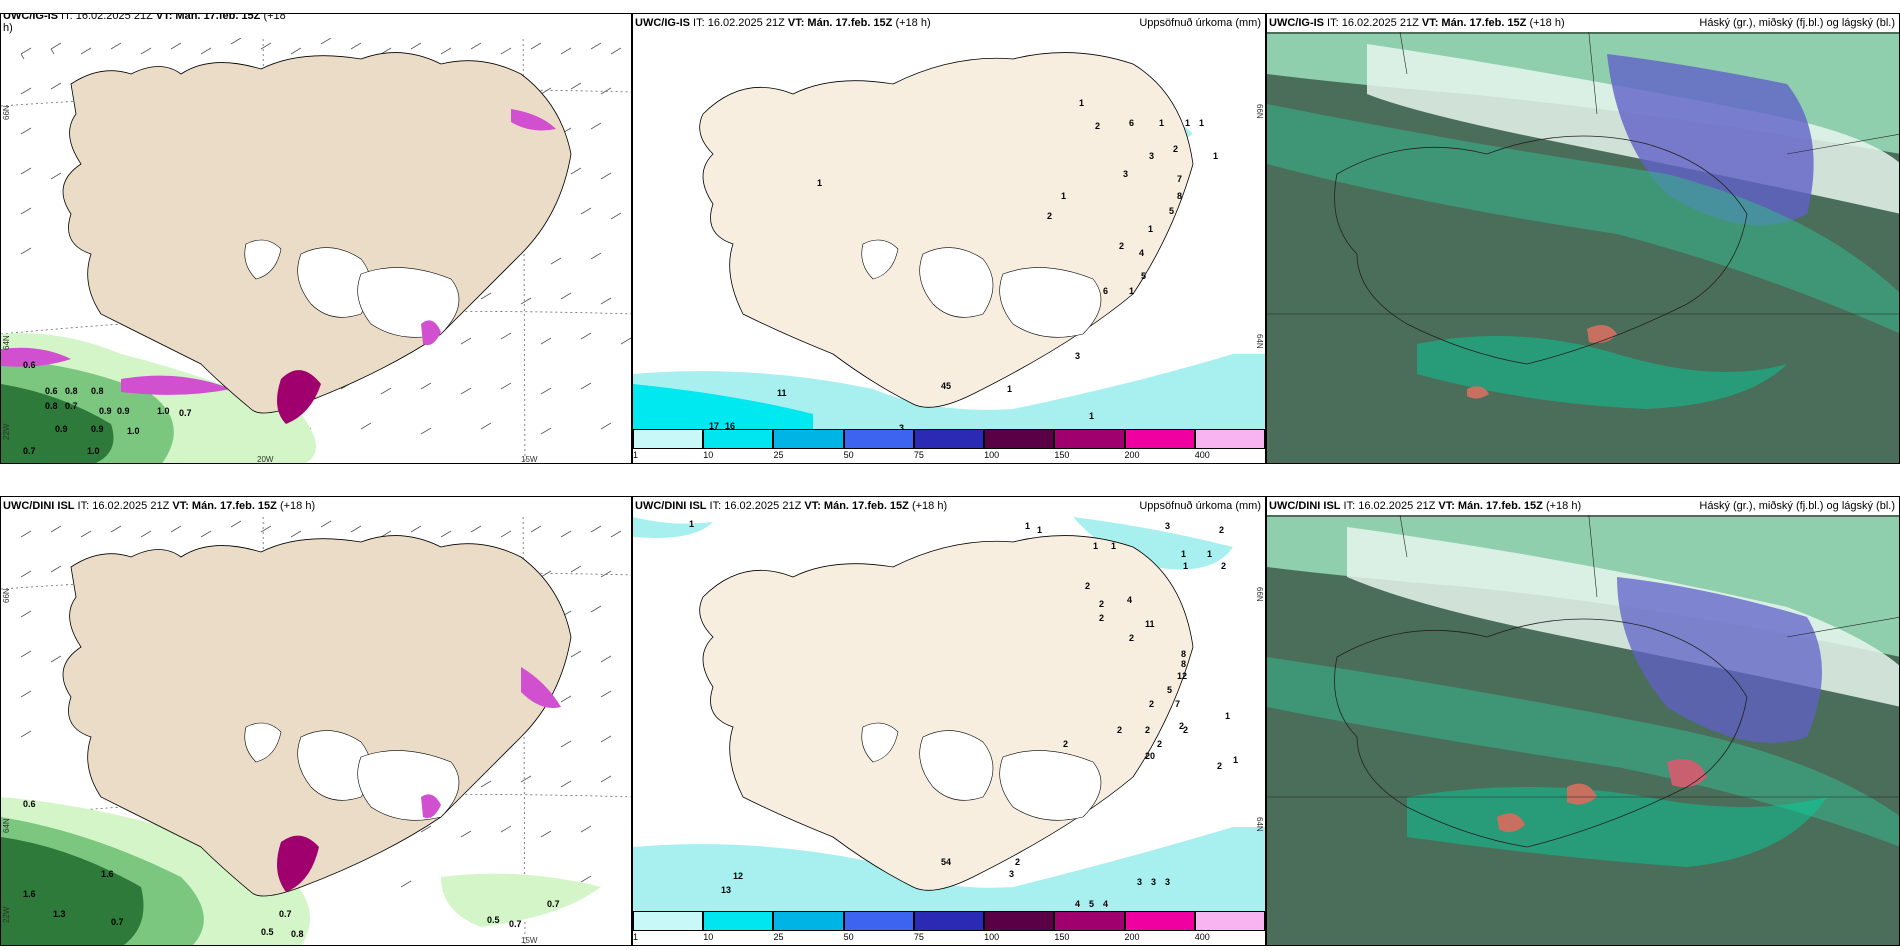 The height and width of the screenshot is (950, 1900). Describe the element at coordinates (708, 937) in the screenshot. I see `colorbar-label: 10` at that location.